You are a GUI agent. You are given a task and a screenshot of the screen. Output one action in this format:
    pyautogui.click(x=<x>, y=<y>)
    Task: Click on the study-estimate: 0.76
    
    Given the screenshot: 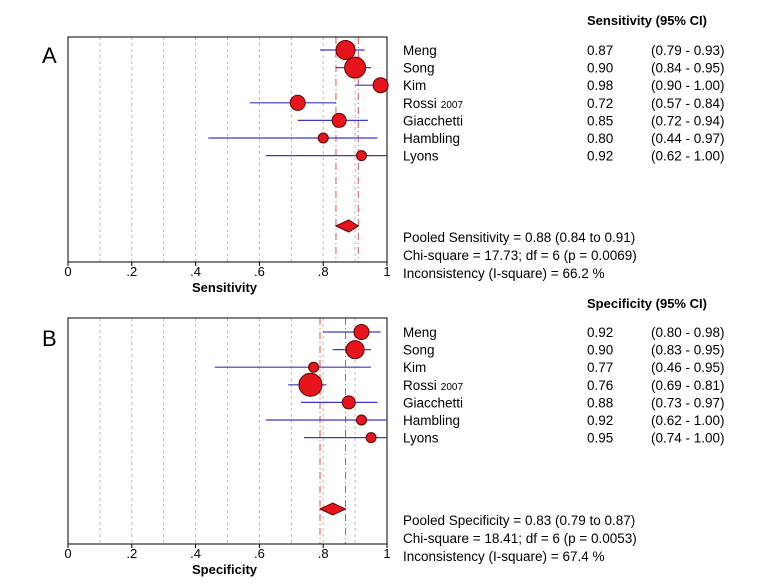 What is the action you would take?
    pyautogui.click(x=600, y=385)
    